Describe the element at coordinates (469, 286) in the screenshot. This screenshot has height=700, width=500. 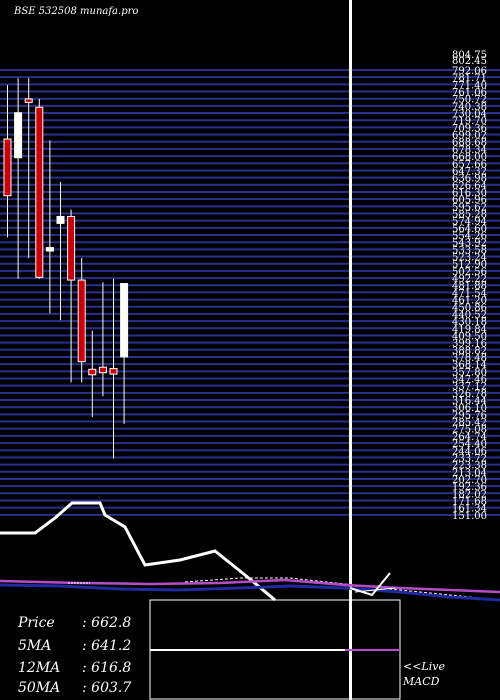
I see `price-tick-label: 481.88` at that location.